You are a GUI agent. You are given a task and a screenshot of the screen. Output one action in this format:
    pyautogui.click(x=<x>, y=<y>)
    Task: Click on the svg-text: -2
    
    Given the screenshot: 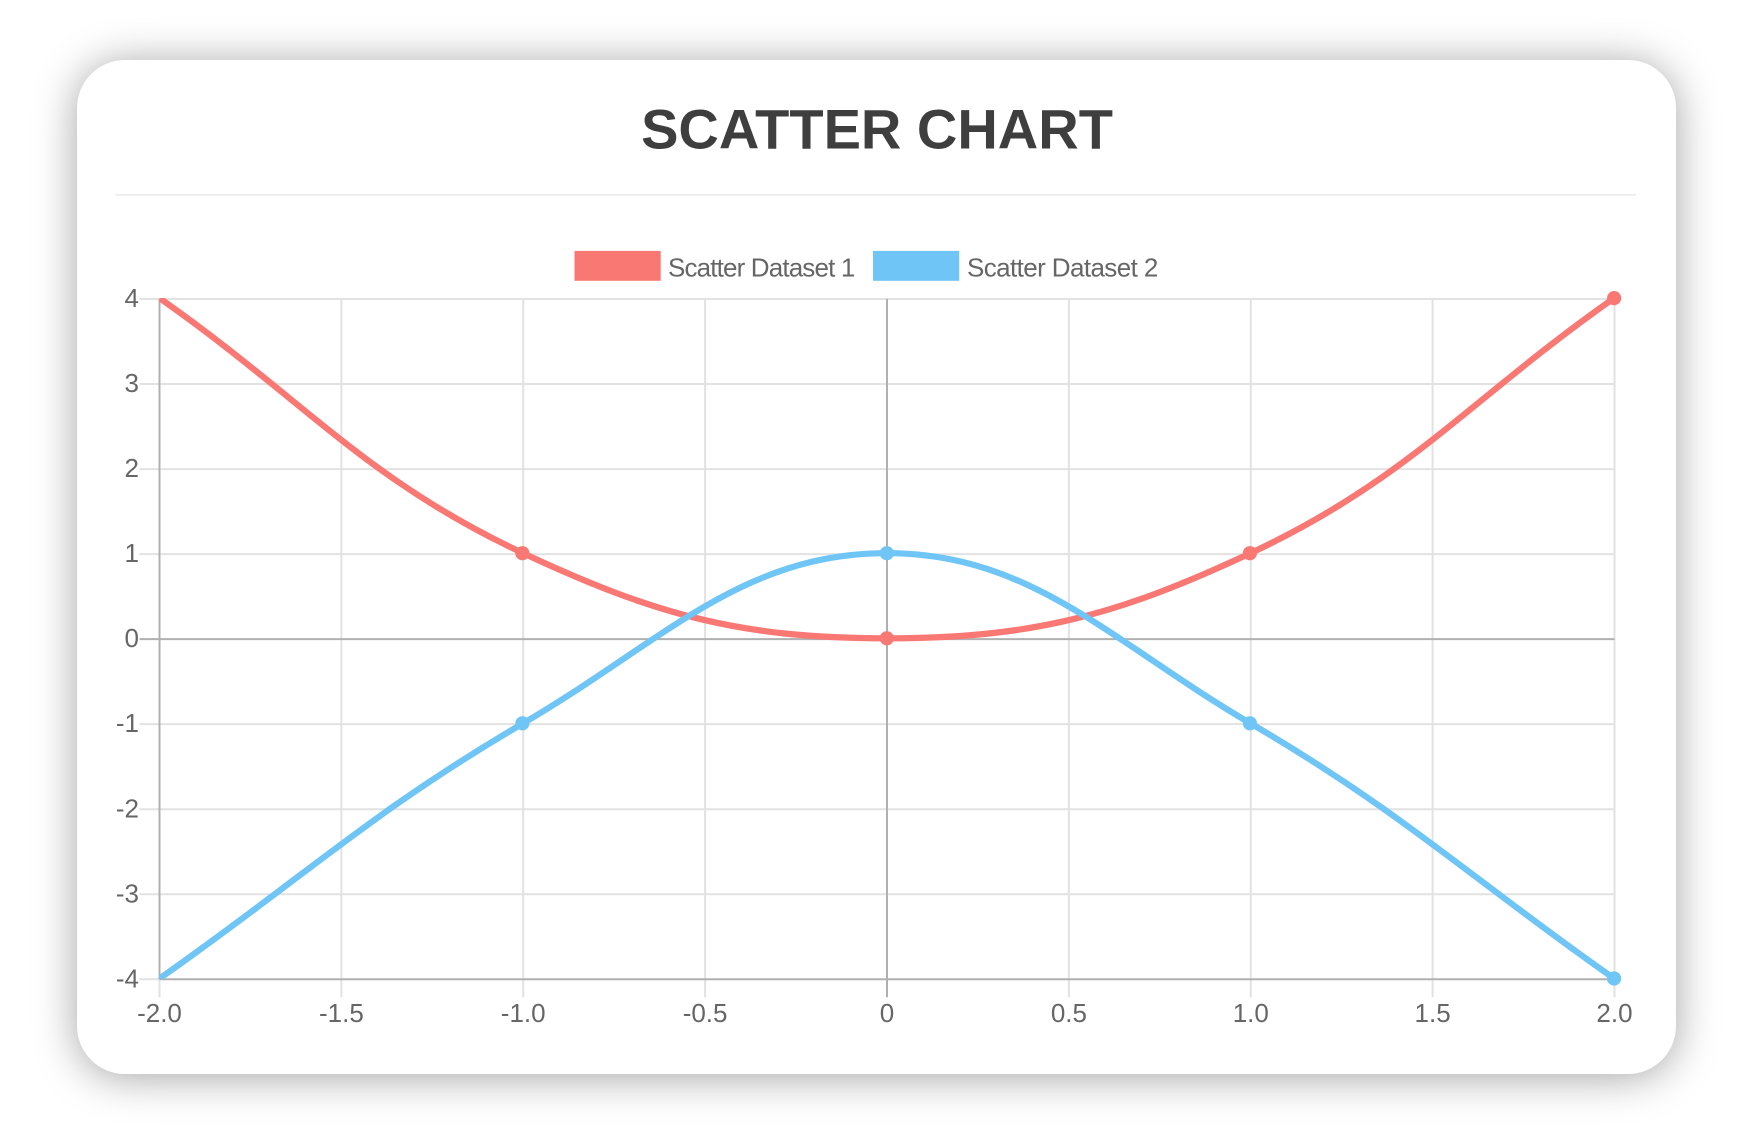 What is the action you would take?
    pyautogui.click(x=127, y=808)
    